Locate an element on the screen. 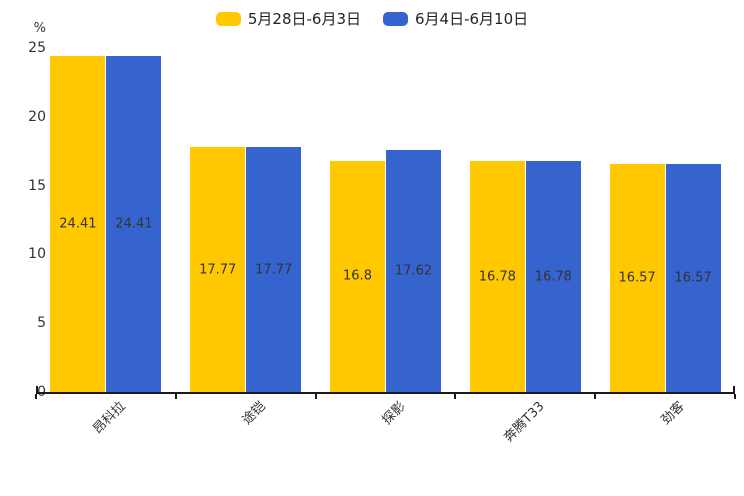 This screenshot has height=496, width=744. bar-series0-劲客: 16.57 is located at coordinates (637, 277).